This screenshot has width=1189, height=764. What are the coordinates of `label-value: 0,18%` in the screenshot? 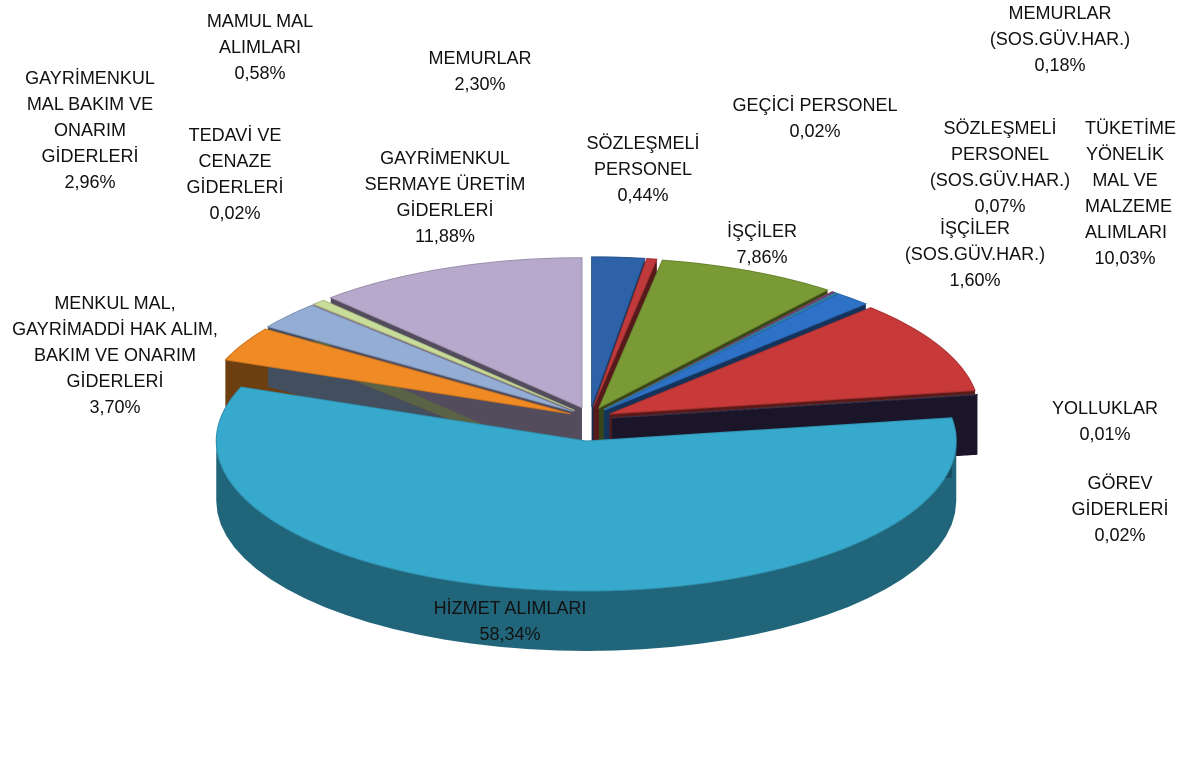 It's located at (1060, 65).